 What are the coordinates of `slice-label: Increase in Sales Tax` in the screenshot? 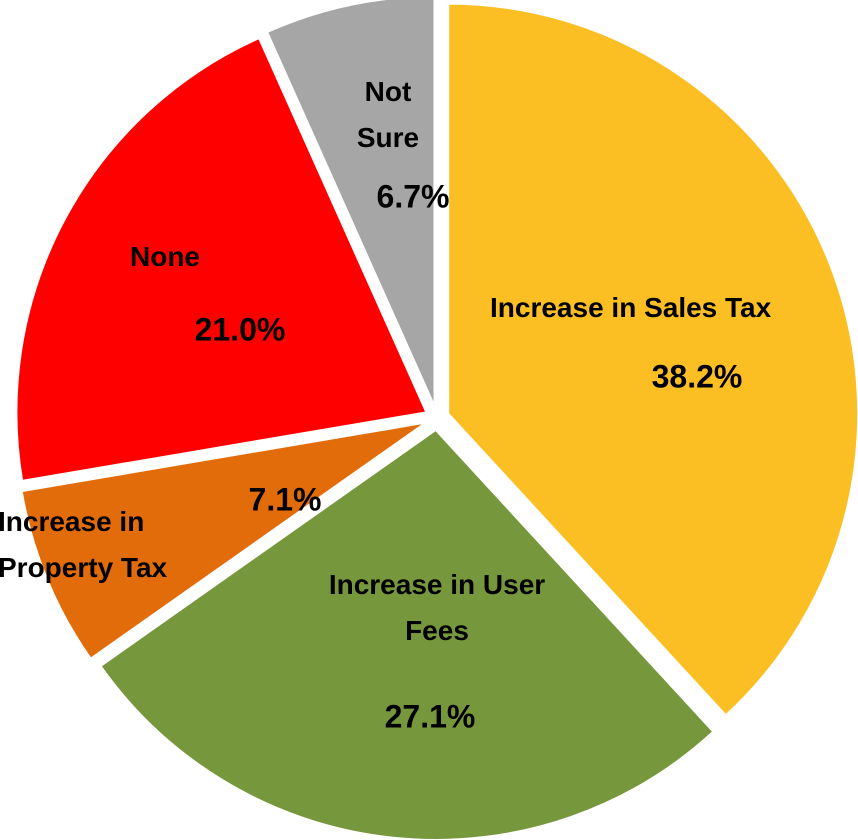 It's located at (631, 307).